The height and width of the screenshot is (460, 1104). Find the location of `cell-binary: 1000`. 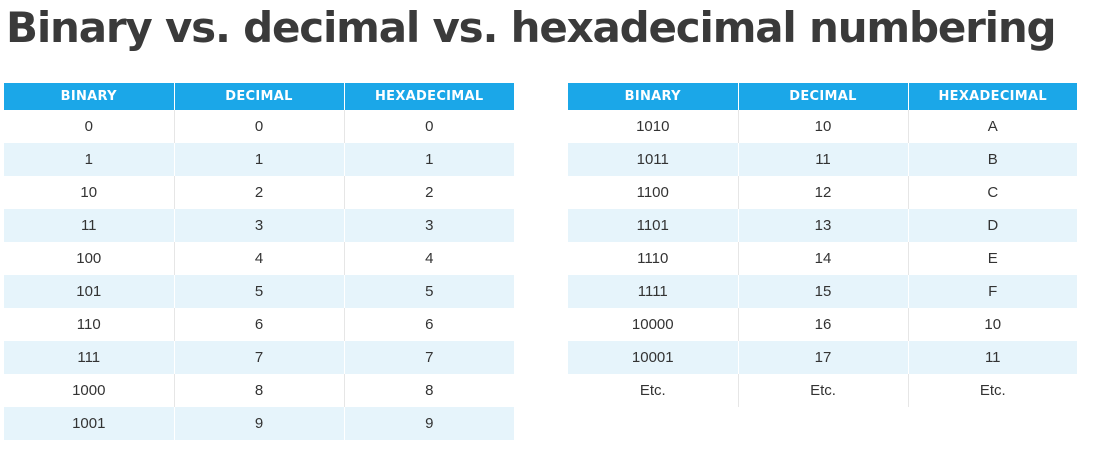

cell-binary: 1000 is located at coordinates (89, 390).